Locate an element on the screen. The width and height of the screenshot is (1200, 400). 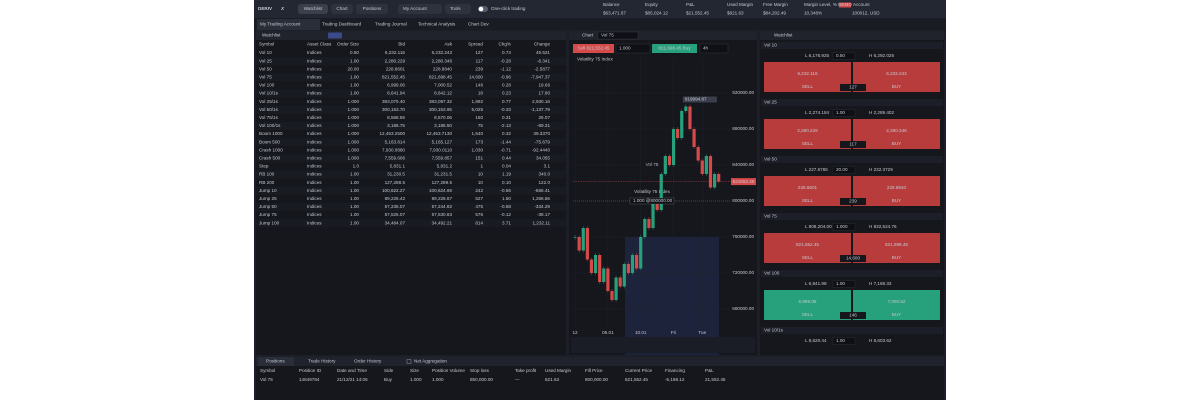
stat-label: Free Margin is located at coordinates (775, 4).